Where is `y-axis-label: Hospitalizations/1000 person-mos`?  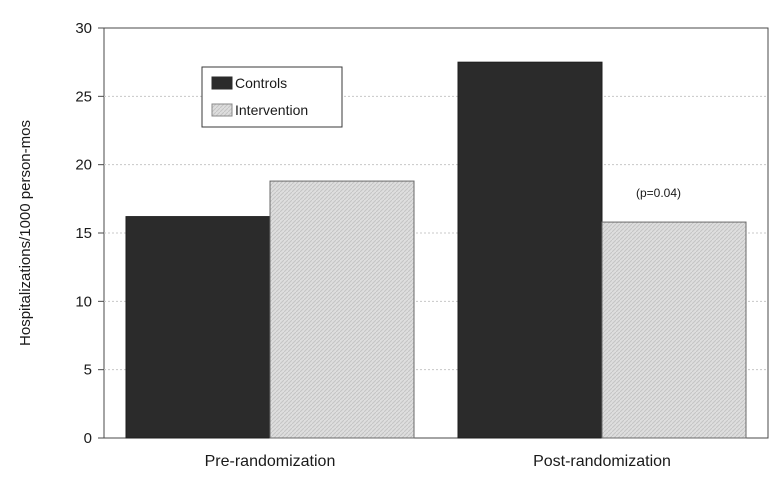 y-axis-label: Hospitalizations/1000 person-mos is located at coordinates (25, 233).